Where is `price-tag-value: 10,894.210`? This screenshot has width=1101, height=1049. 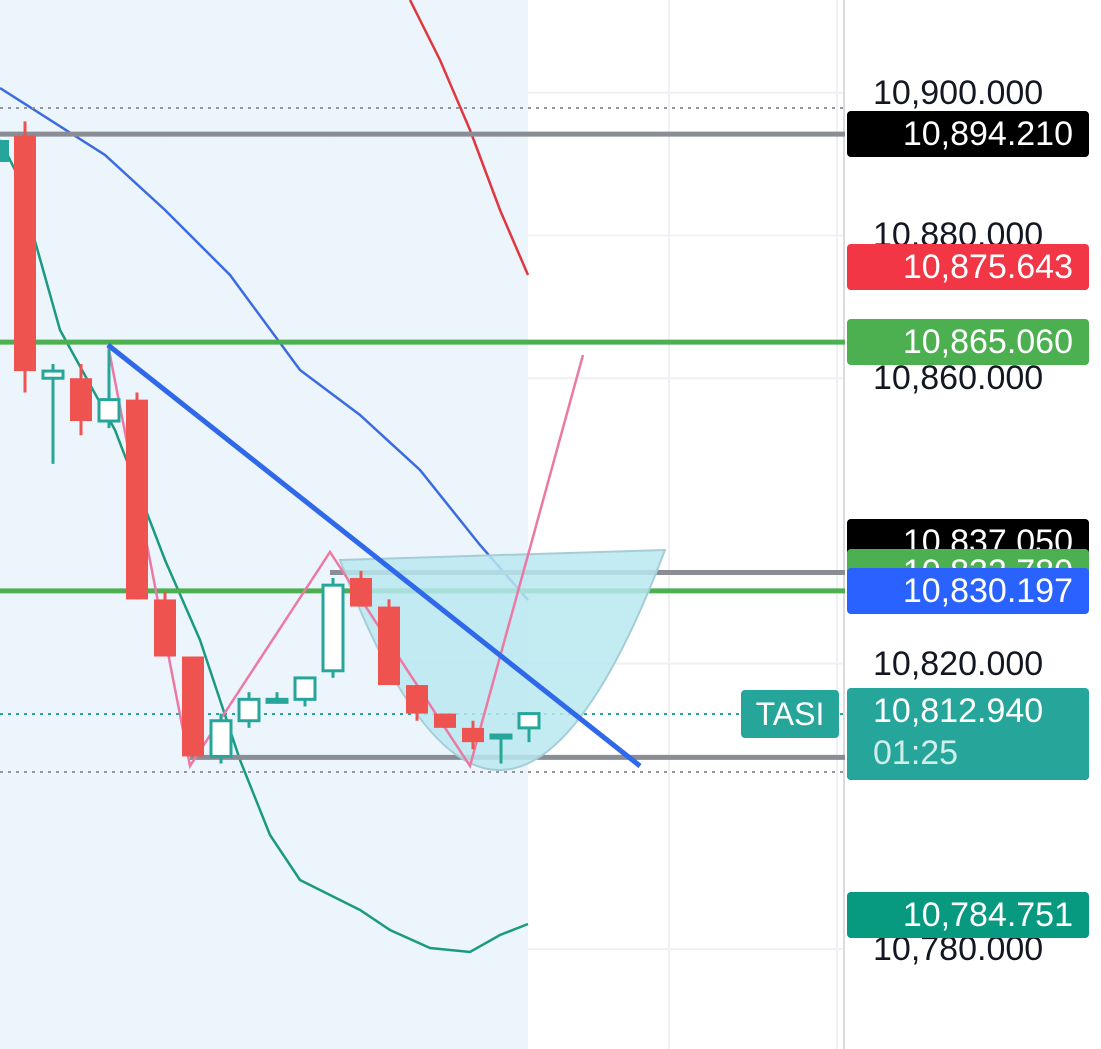 price-tag-value: 10,894.210 is located at coordinates (987, 134).